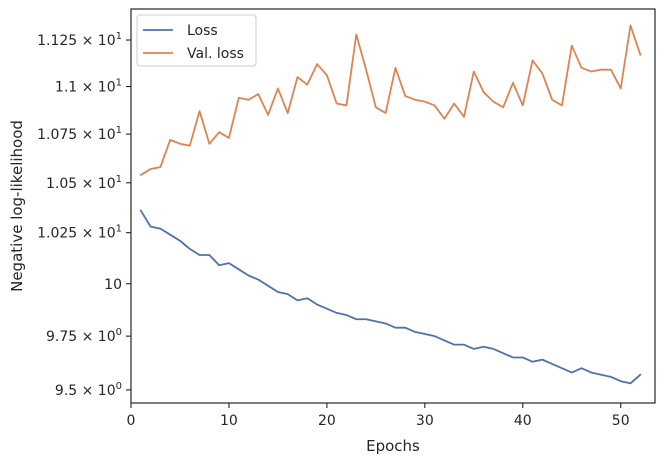 This screenshot has width=667, height=463. What do you see at coordinates (113, 285) in the screenshot?
I see `y-tick-label: 10` at bounding box center [113, 285].